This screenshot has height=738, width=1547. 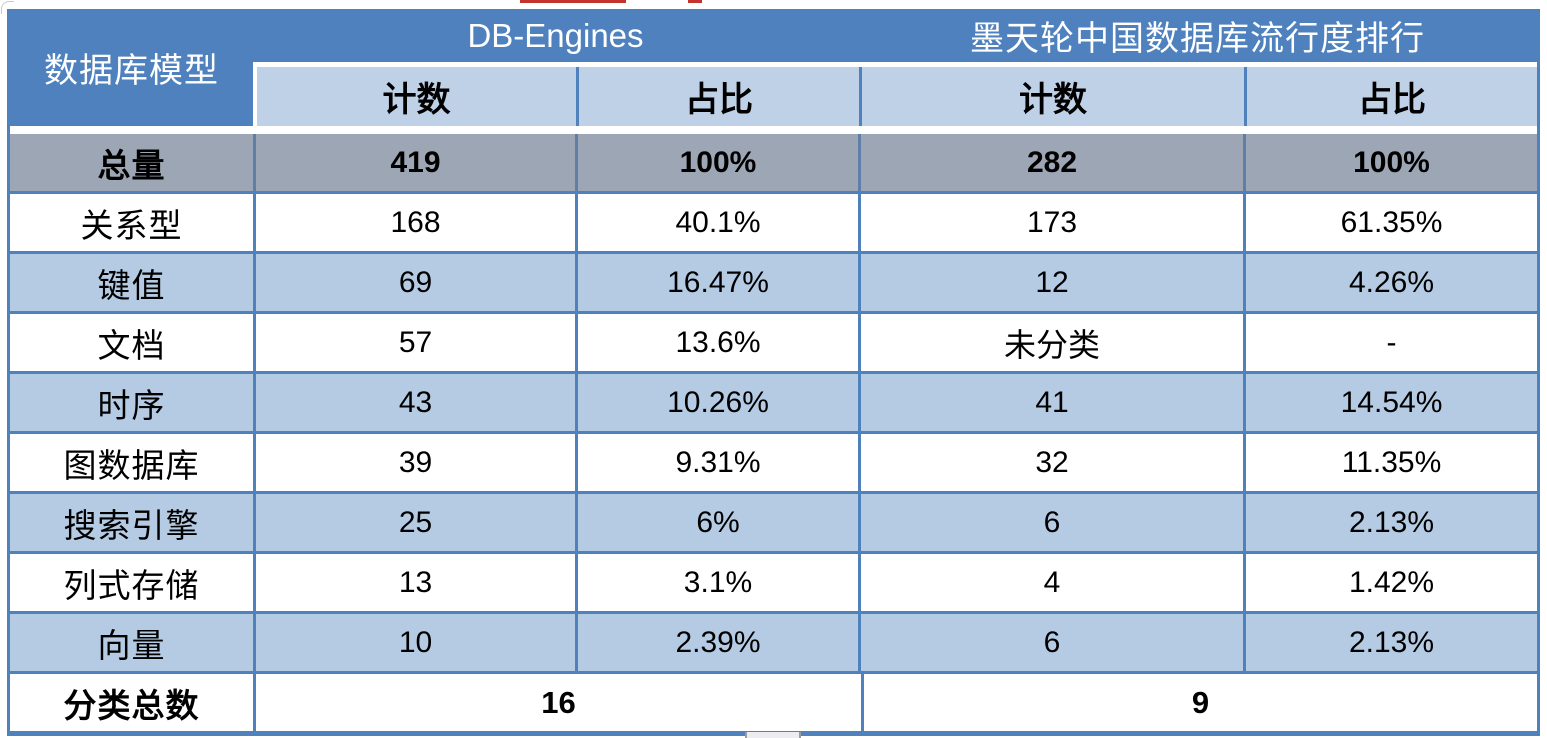 What do you see at coordinates (131, 406) in the screenshot?
I see `row-label: 时序` at bounding box center [131, 406].